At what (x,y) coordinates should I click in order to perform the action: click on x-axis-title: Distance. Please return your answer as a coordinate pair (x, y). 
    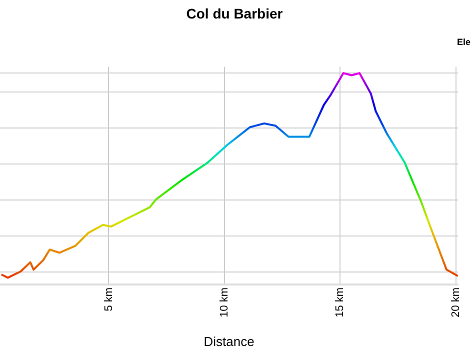
    Looking at the image, I should click on (229, 341).